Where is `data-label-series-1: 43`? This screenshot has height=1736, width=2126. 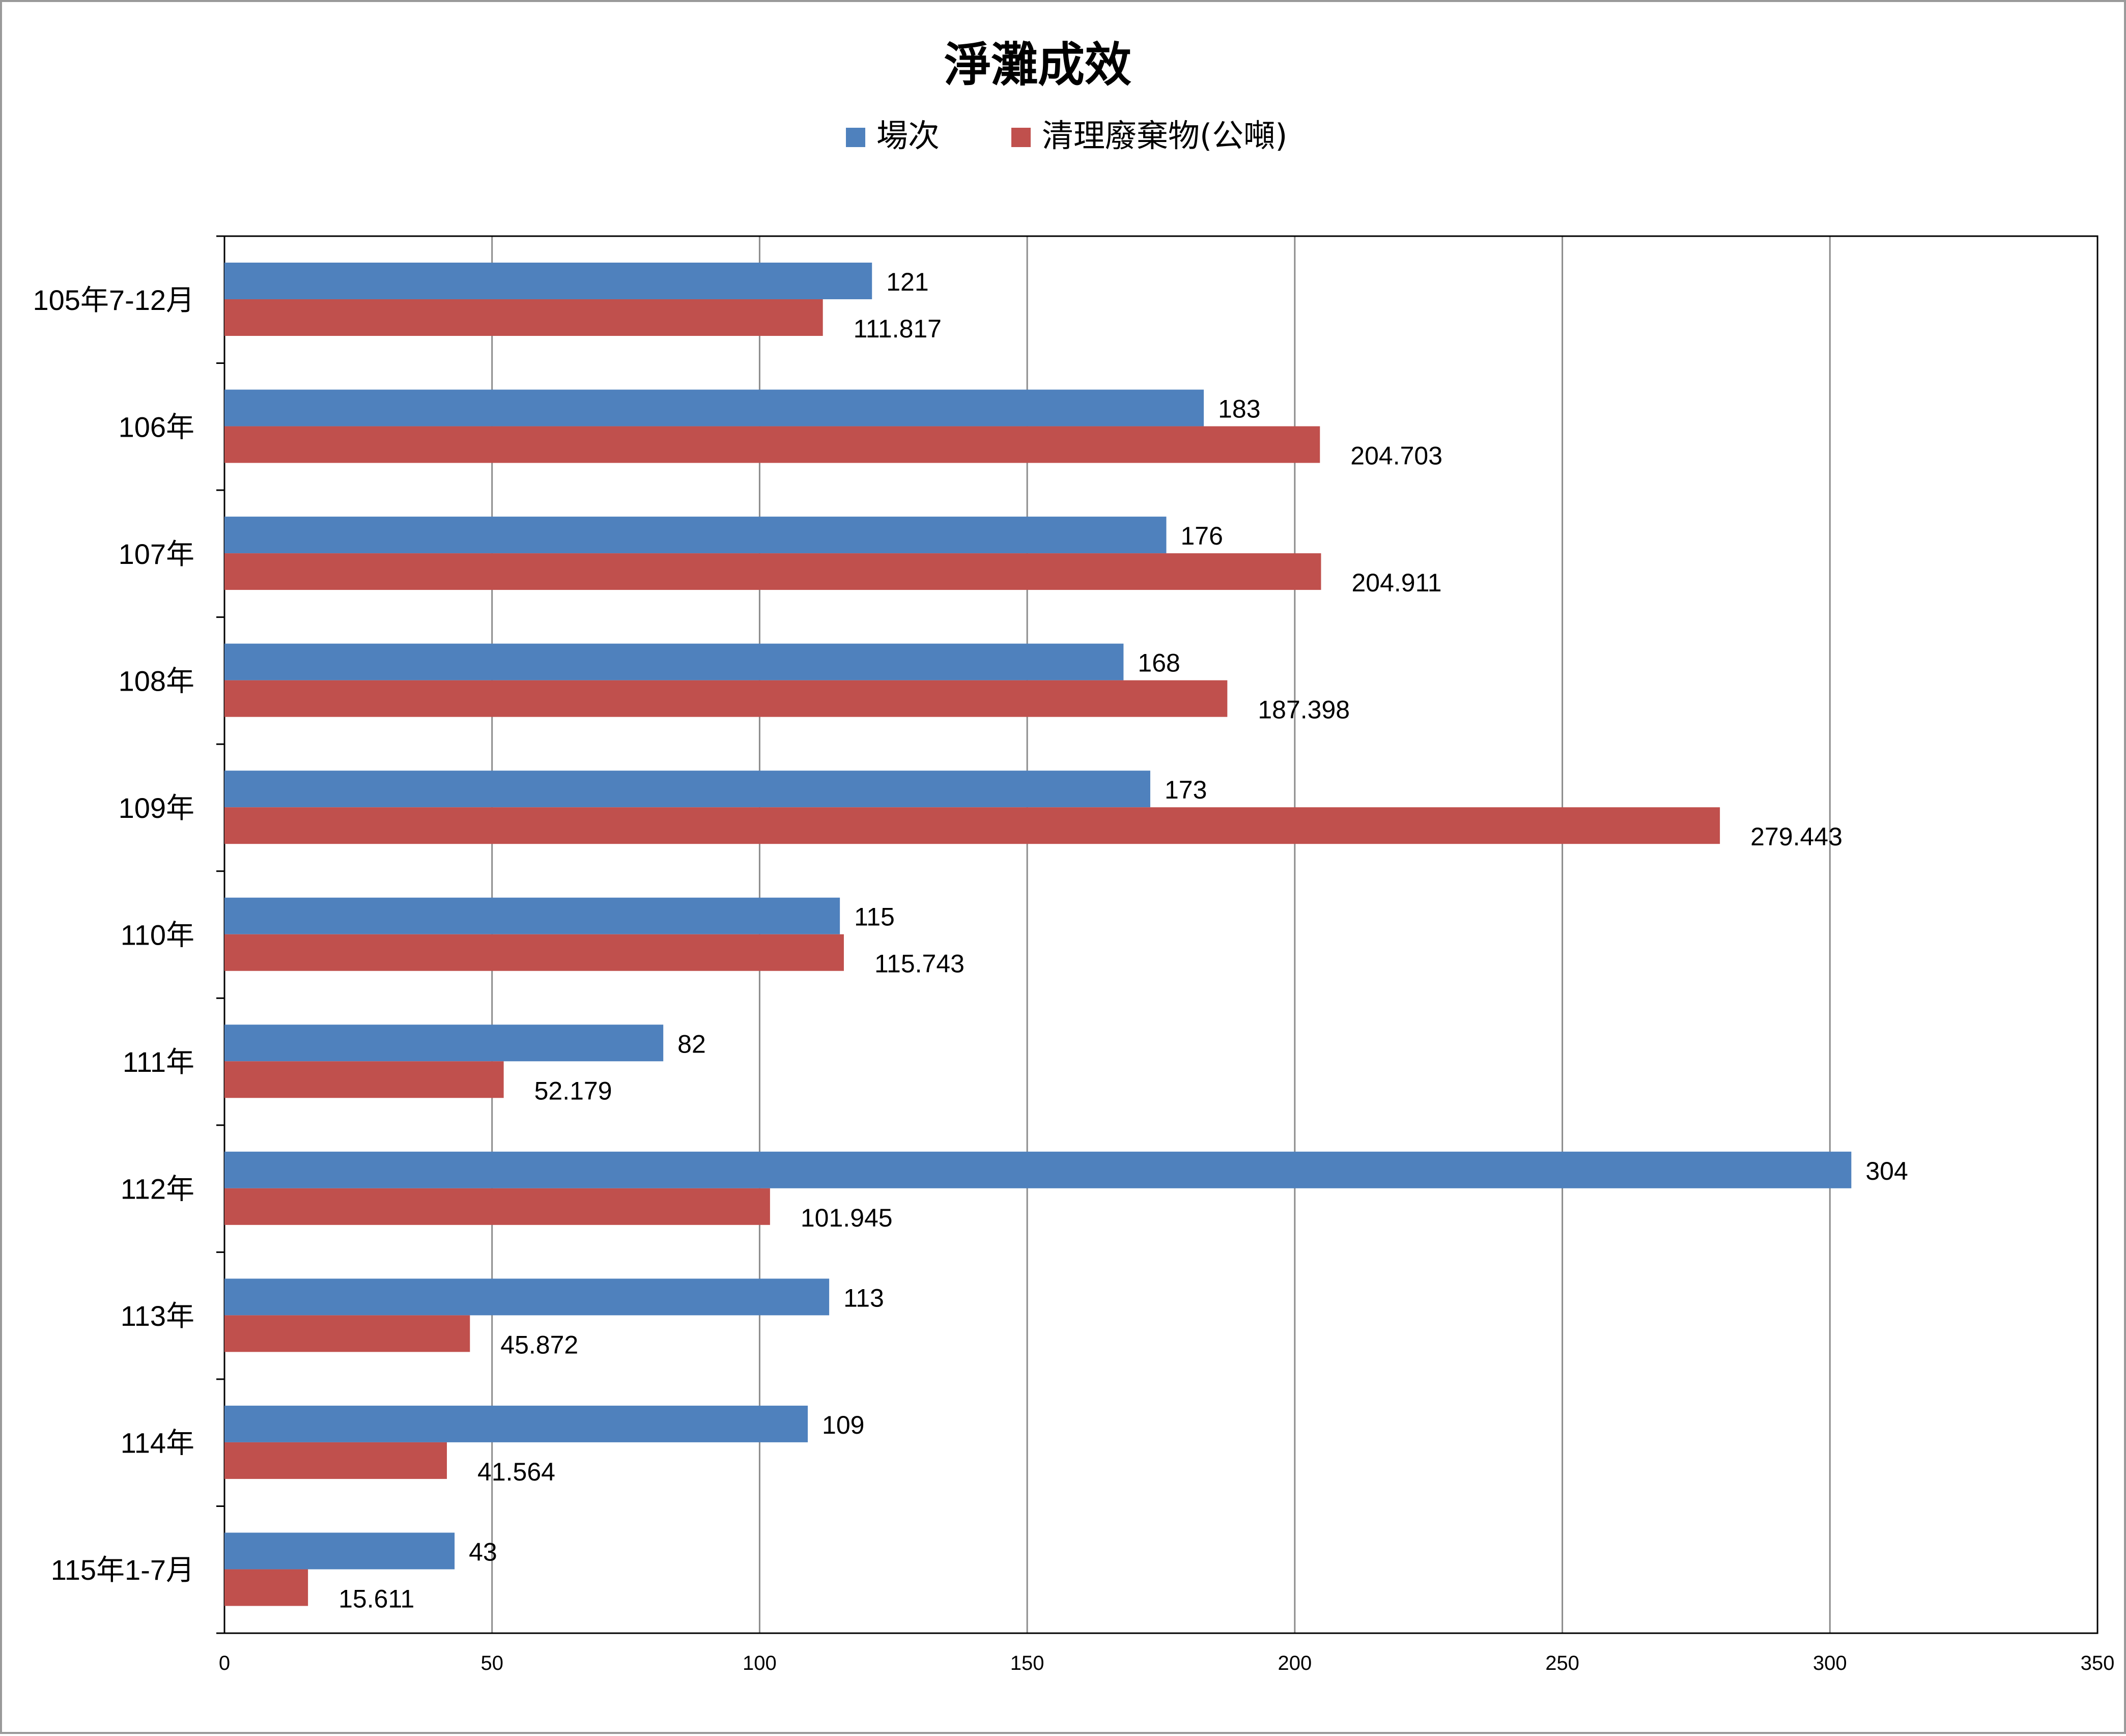 data-label-series-1: 43 is located at coordinates (483, 1552).